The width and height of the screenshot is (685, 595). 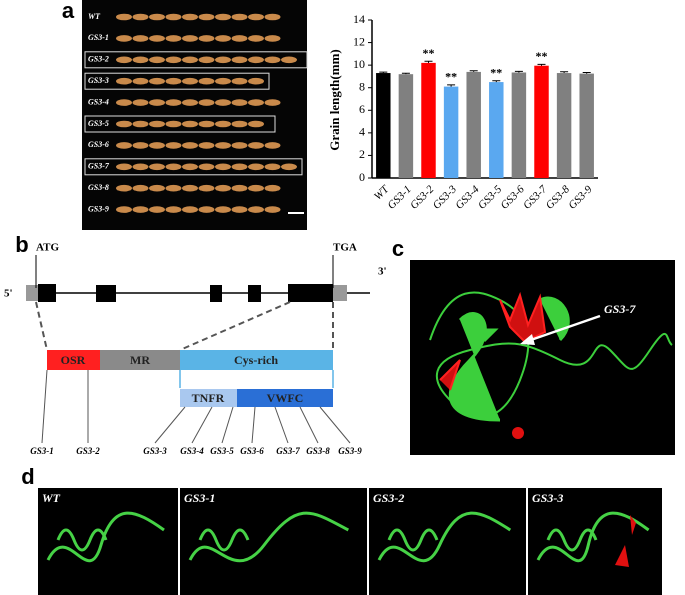 I want to click on mutant-label: GS3-1, so click(x=42, y=451).